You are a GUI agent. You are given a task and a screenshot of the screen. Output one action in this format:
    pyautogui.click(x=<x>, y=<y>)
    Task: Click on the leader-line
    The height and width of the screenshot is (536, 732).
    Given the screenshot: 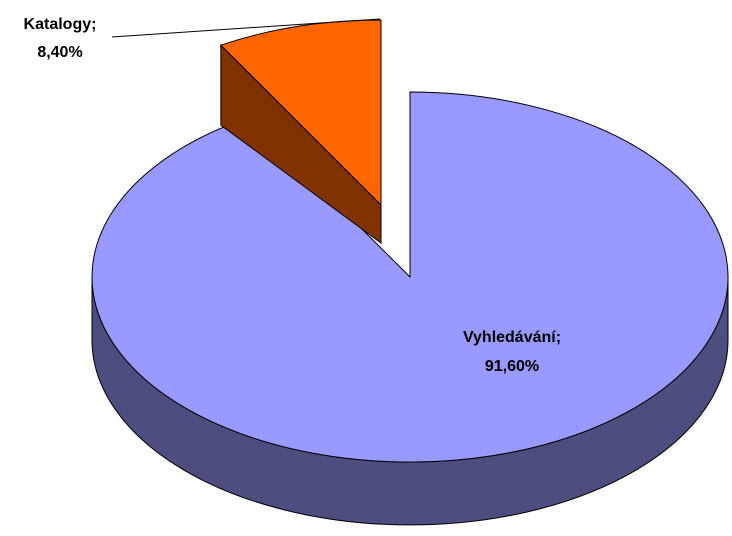 What is the action you would take?
    pyautogui.click(x=246, y=28)
    